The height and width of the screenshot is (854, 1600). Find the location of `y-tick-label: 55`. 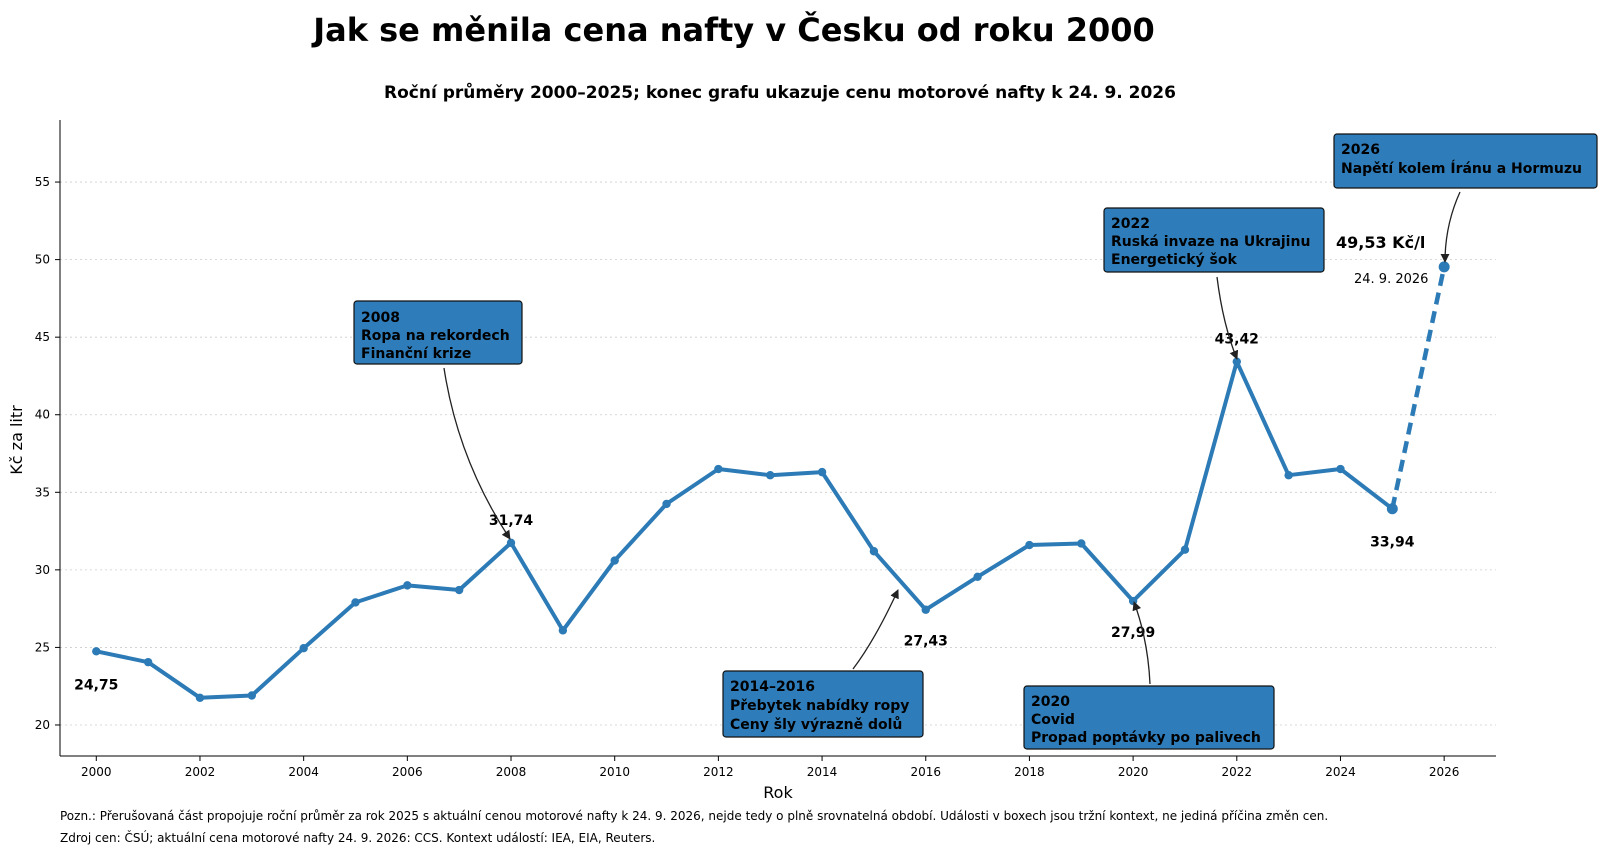

y-tick-label: 55 is located at coordinates (42, 182).